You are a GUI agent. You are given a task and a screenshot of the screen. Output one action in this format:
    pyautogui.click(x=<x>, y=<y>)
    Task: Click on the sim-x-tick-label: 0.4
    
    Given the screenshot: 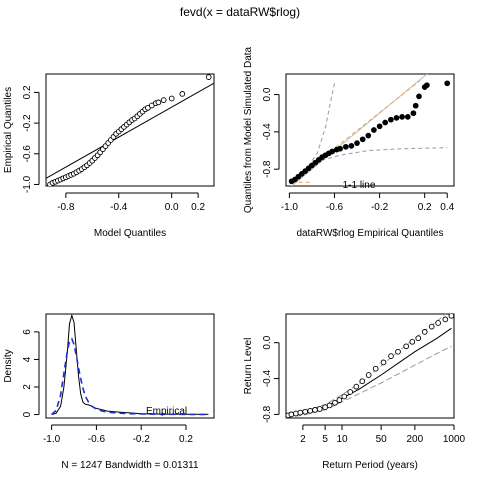 What is the action you would take?
    pyautogui.click(x=447, y=207)
    